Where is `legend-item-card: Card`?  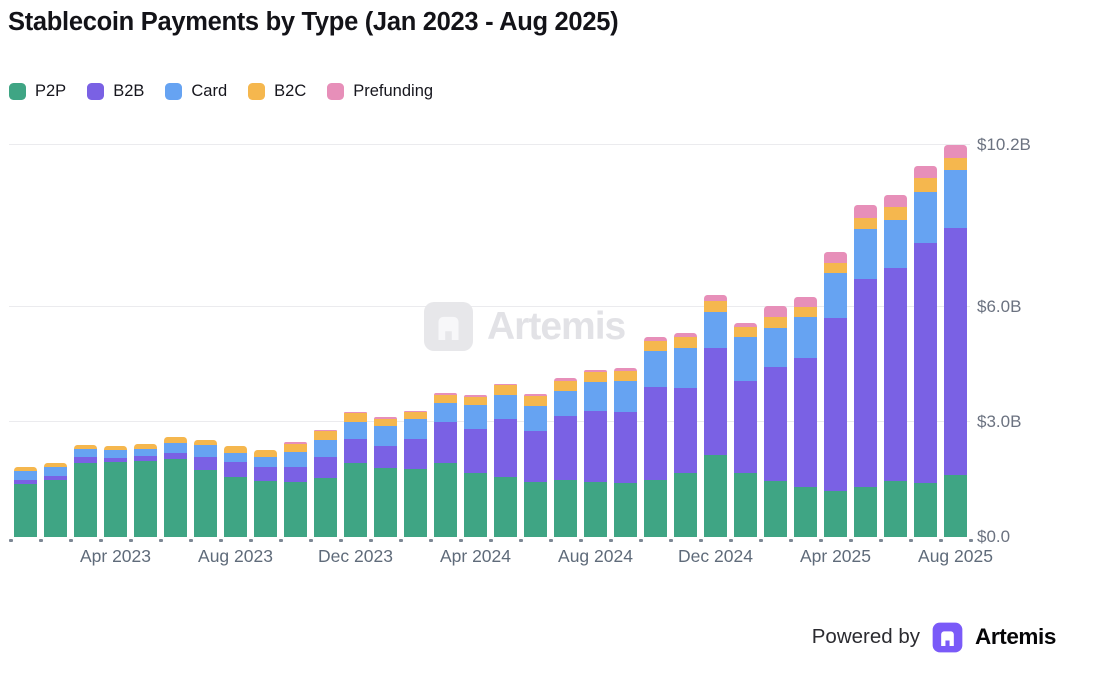
legend-item-card: Card is located at coordinates (196, 91).